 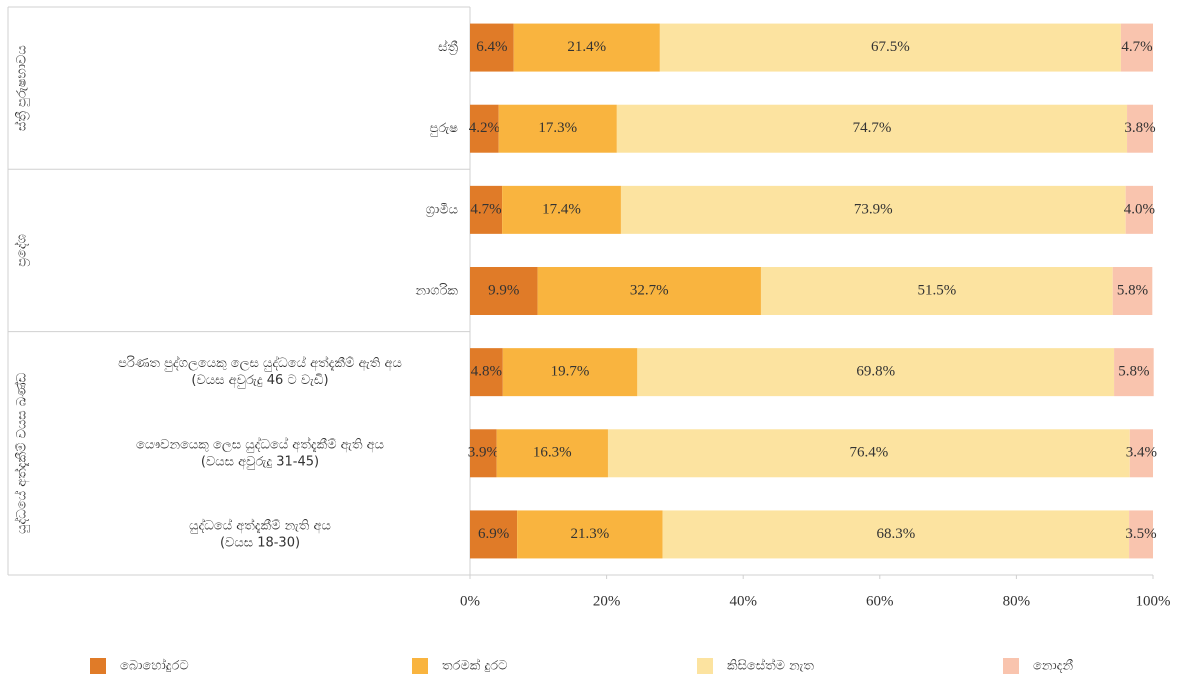 I want to click on value-label: 51.5%, so click(x=936, y=290).